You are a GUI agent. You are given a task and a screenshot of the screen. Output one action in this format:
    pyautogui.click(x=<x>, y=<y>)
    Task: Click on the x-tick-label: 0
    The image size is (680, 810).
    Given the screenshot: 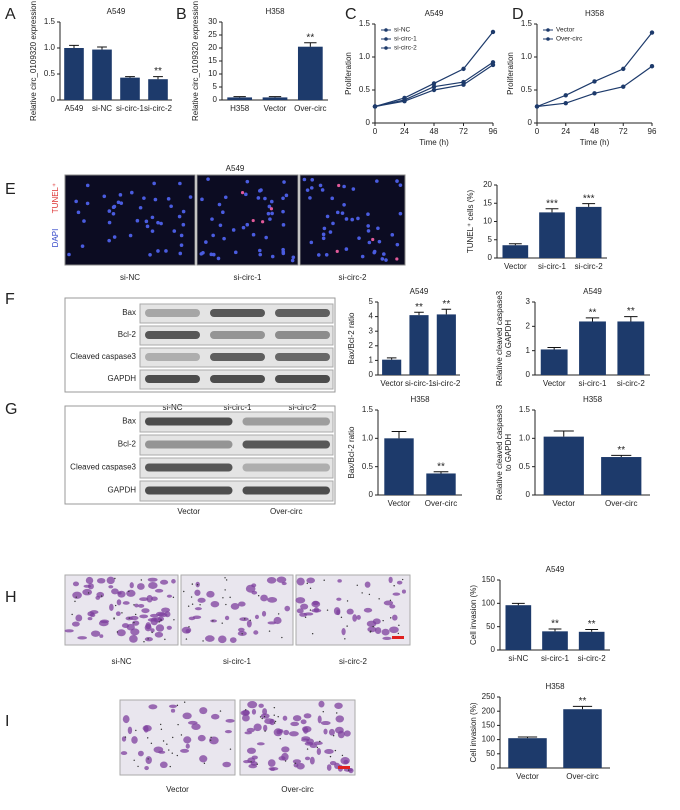 What is the action you would take?
    pyautogui.click(x=537, y=131)
    